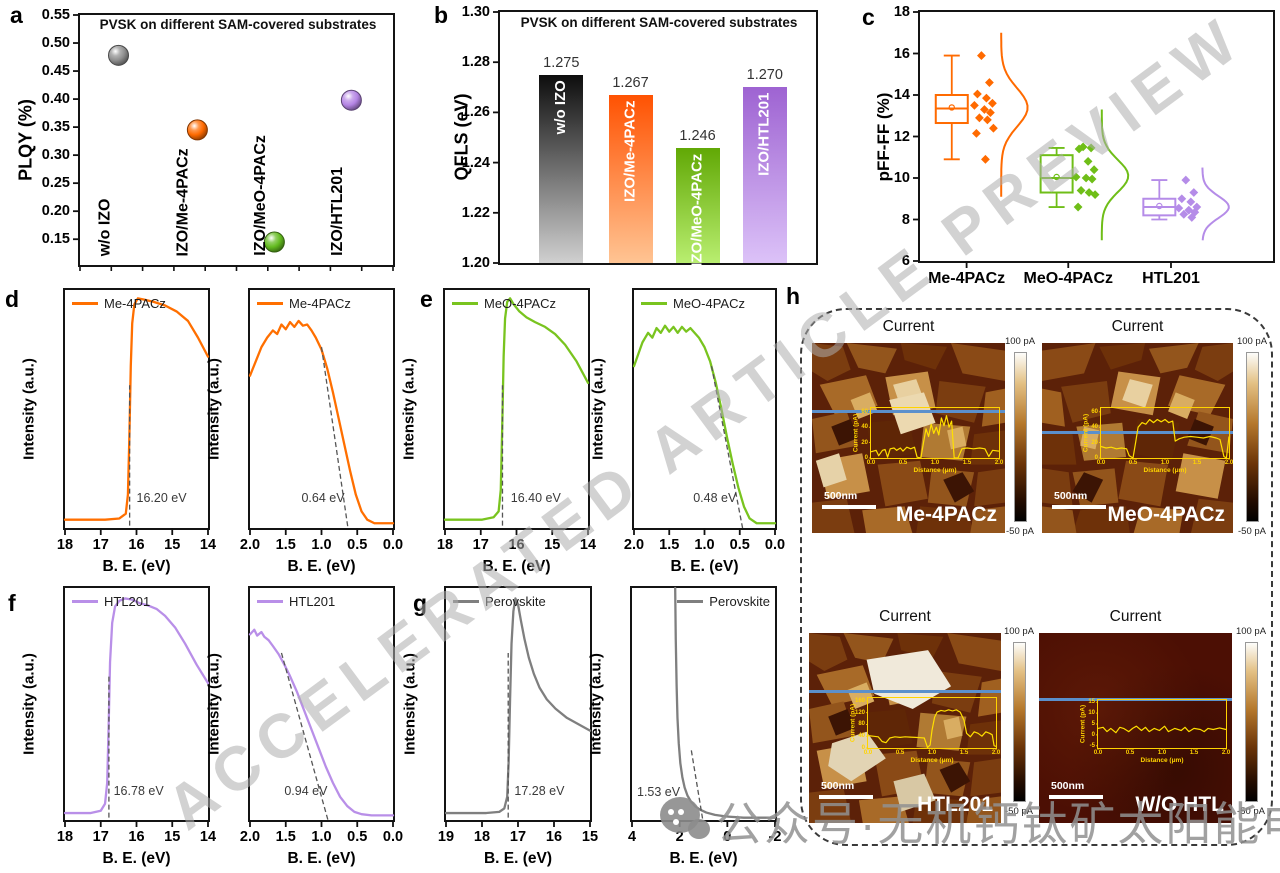 The width and height of the screenshot is (1280, 873). I want to click on annotation: 16.20 eV, so click(161, 498).